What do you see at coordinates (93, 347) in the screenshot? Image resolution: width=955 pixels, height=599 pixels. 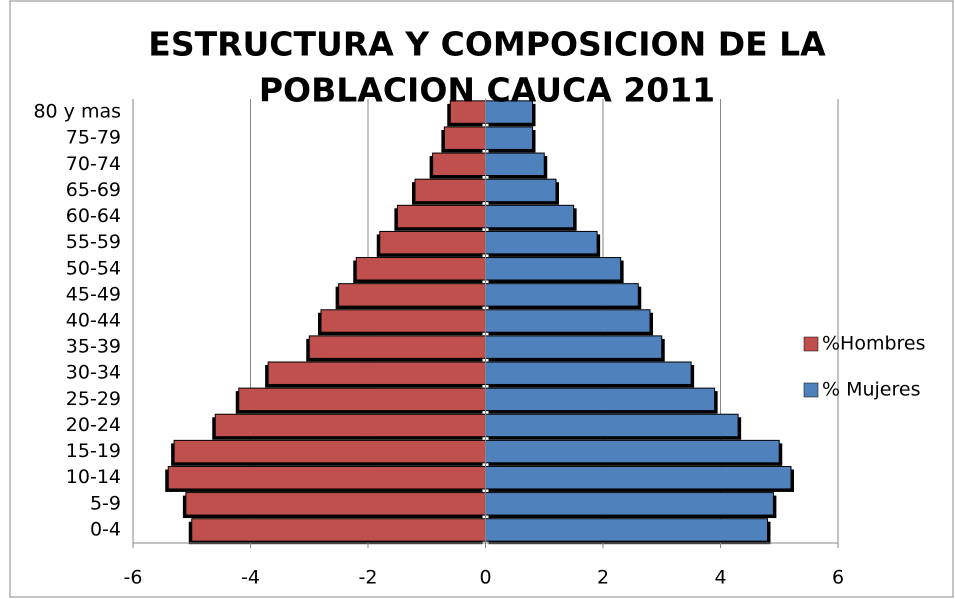 I see `y-tick-label: 35-39` at bounding box center [93, 347].